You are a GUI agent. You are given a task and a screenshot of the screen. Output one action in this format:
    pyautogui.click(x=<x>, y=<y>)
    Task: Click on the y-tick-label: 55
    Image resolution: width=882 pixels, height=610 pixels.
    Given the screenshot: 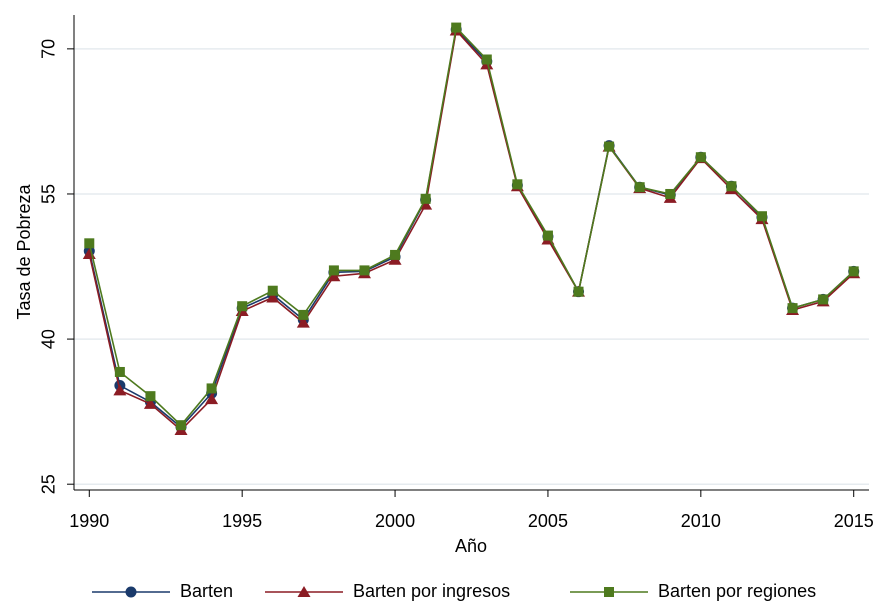 What is the action you would take?
    pyautogui.click(x=49, y=194)
    